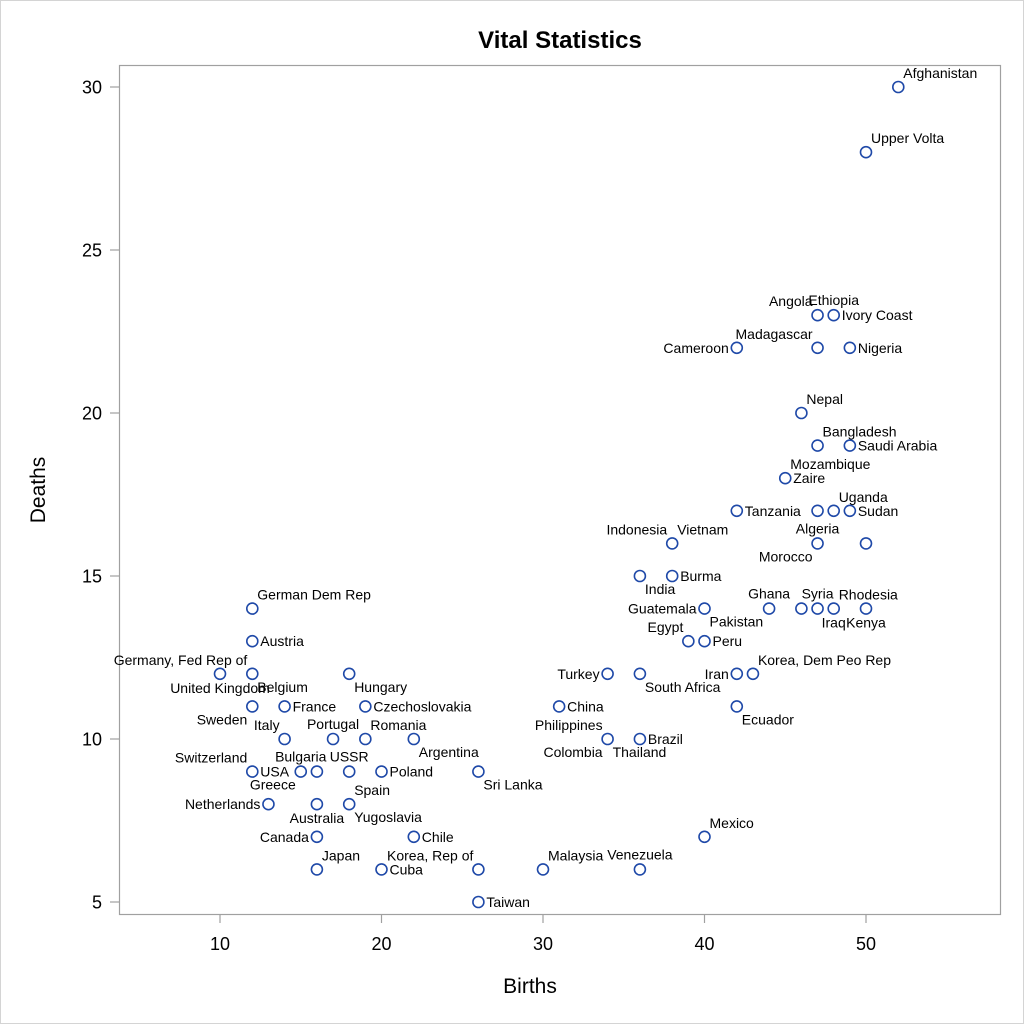  What do you see at coordinates (92, 88) in the screenshot?
I see `y-tick-label: 30` at bounding box center [92, 88].